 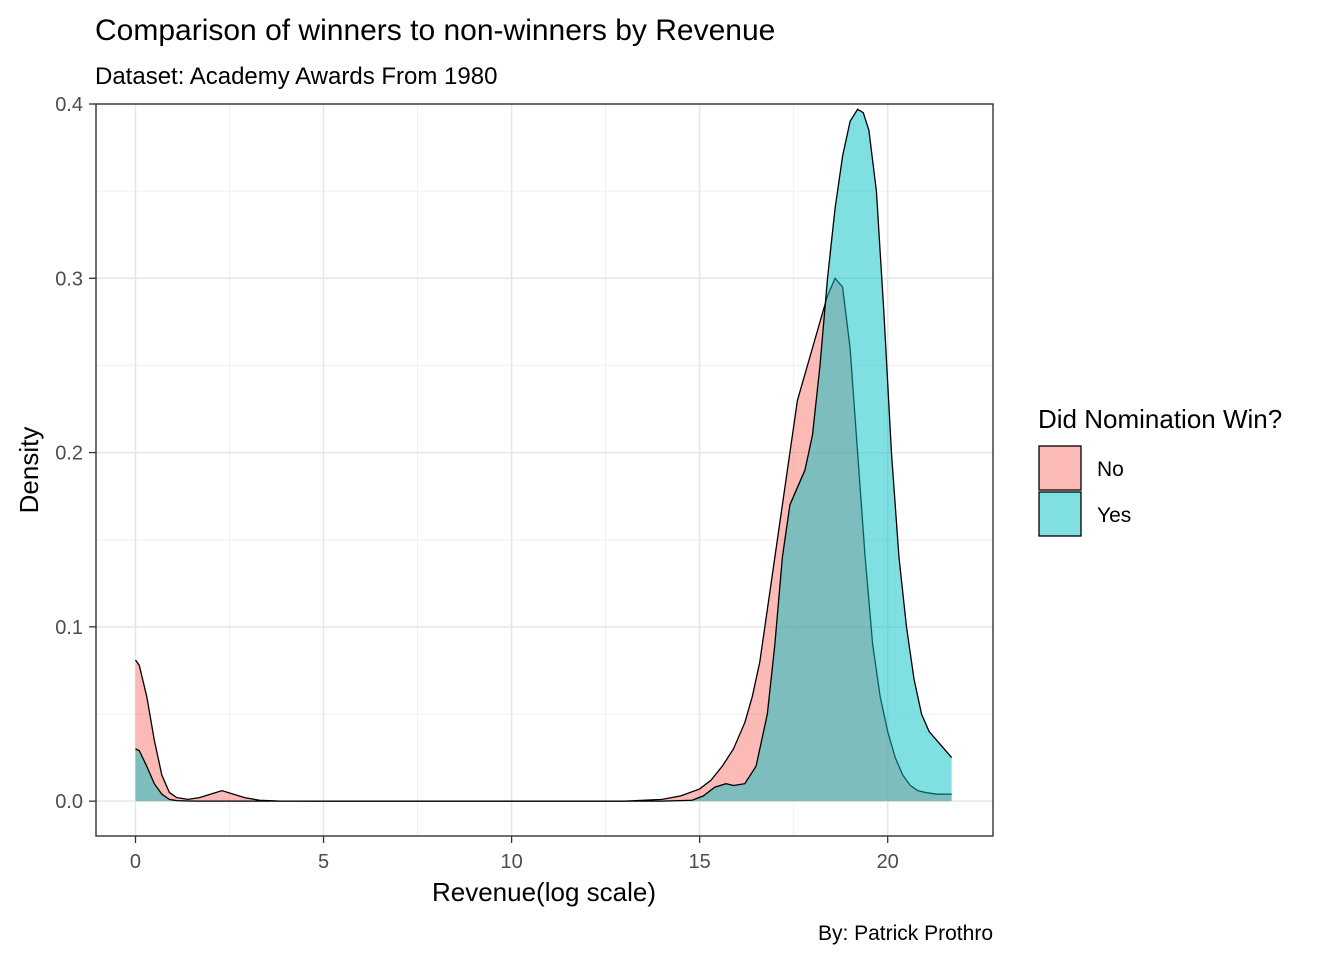 What do you see at coordinates (135, 862) in the screenshot?
I see `x-tick-label: 0` at bounding box center [135, 862].